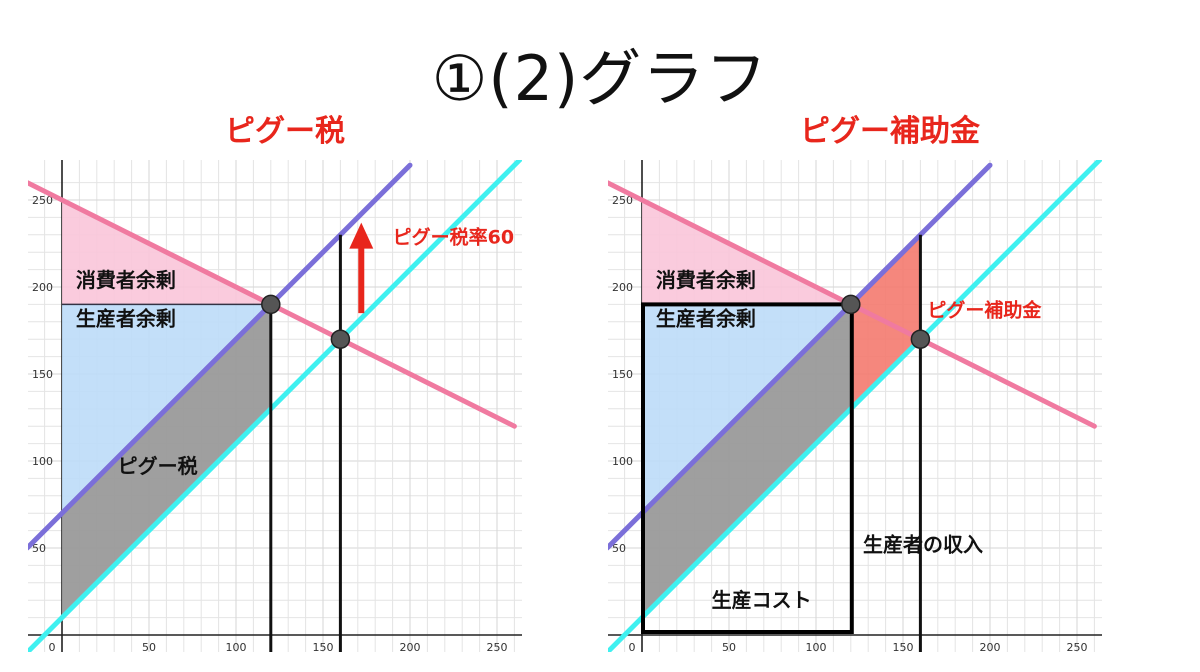 The height and width of the screenshot is (672, 1200). I want to click on production-cost-label: 生産コスト, so click(762, 600).